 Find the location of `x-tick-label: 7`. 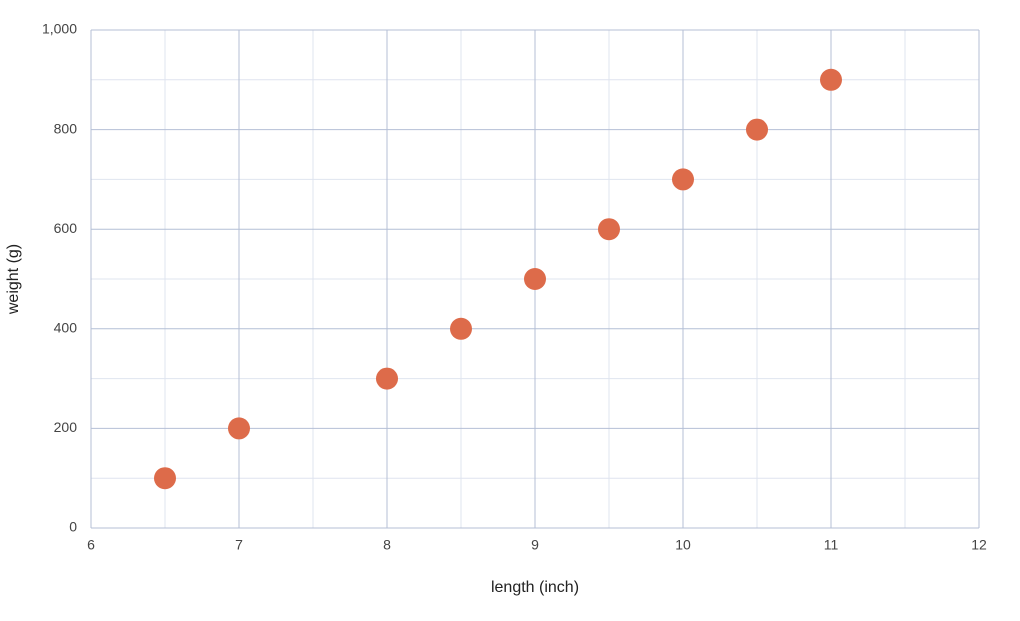

x-tick-label: 7 is located at coordinates (239, 545).